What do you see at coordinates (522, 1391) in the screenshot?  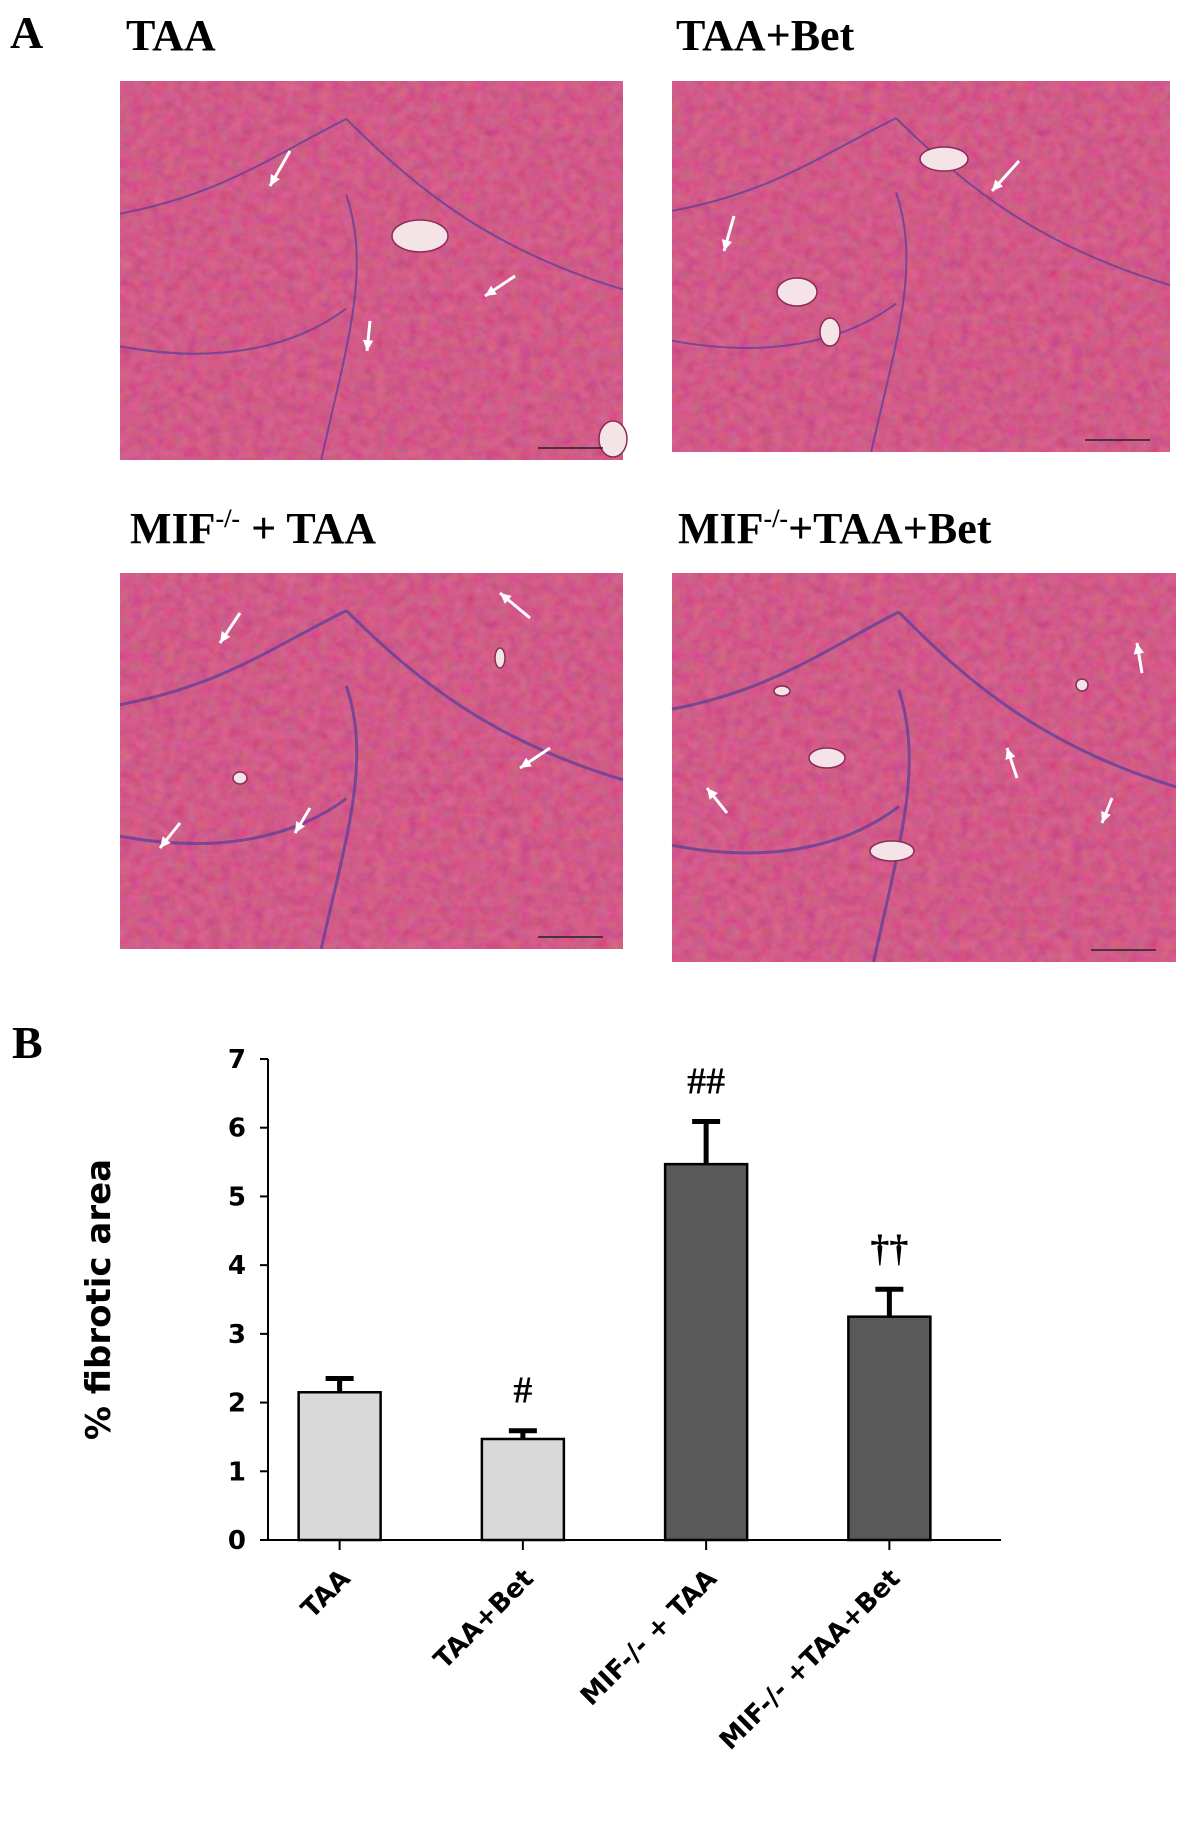 I see `significance-label: #` at bounding box center [522, 1391].